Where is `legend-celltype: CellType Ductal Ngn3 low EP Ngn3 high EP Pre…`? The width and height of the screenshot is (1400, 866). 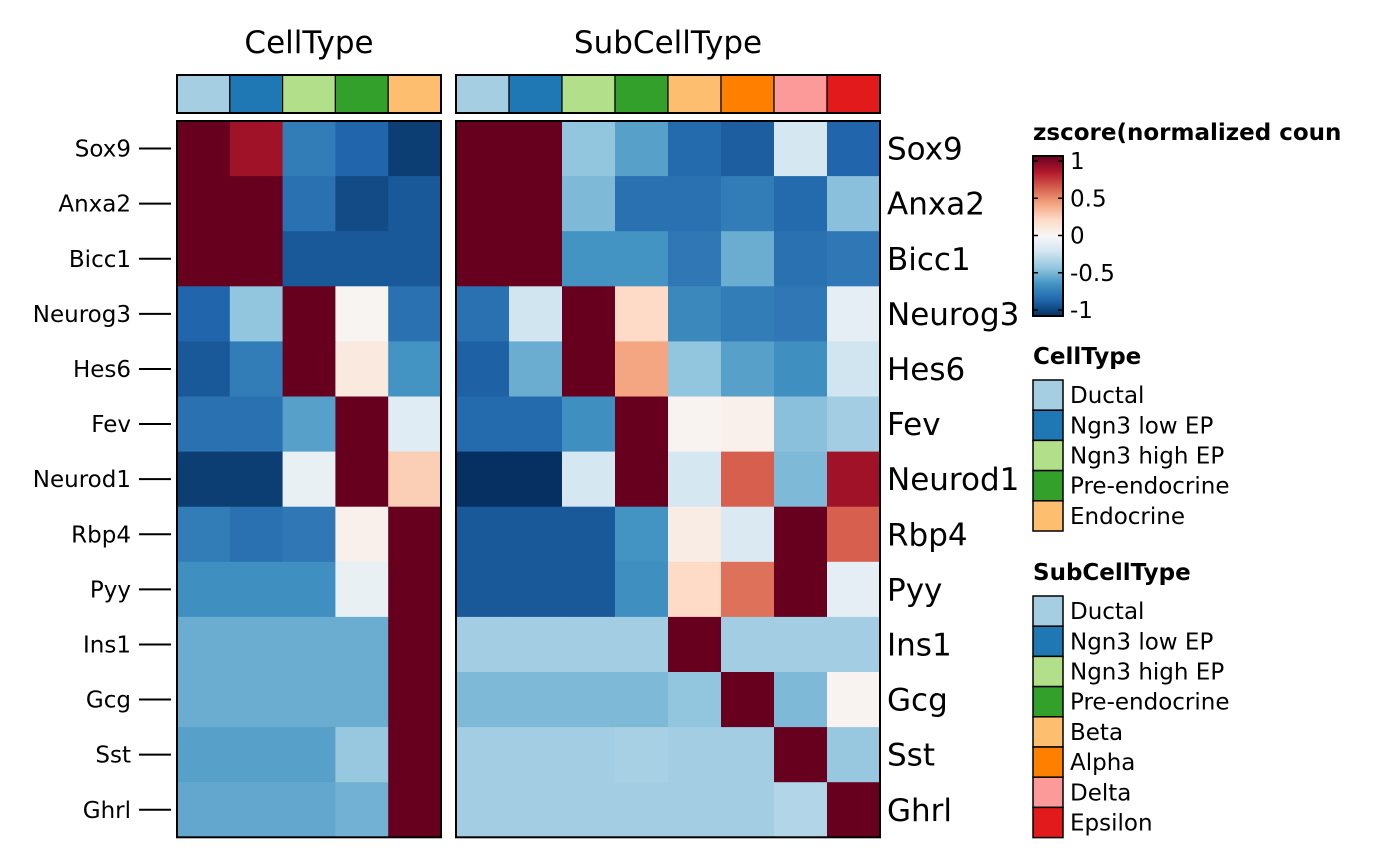
legend-celltype: CellType Ductal Ngn3 low EP Ngn3 high EP Pre… is located at coordinates (1130, 438).